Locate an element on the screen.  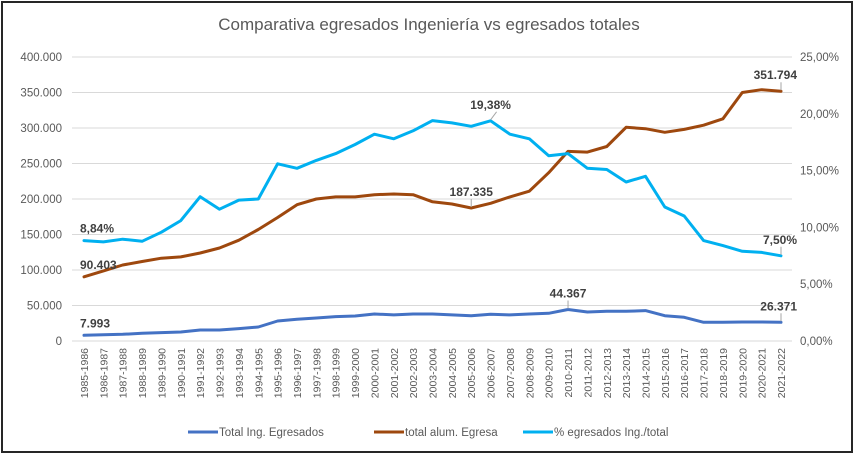
x-tick-label: 1998-1999 is located at coordinates (337, 373).